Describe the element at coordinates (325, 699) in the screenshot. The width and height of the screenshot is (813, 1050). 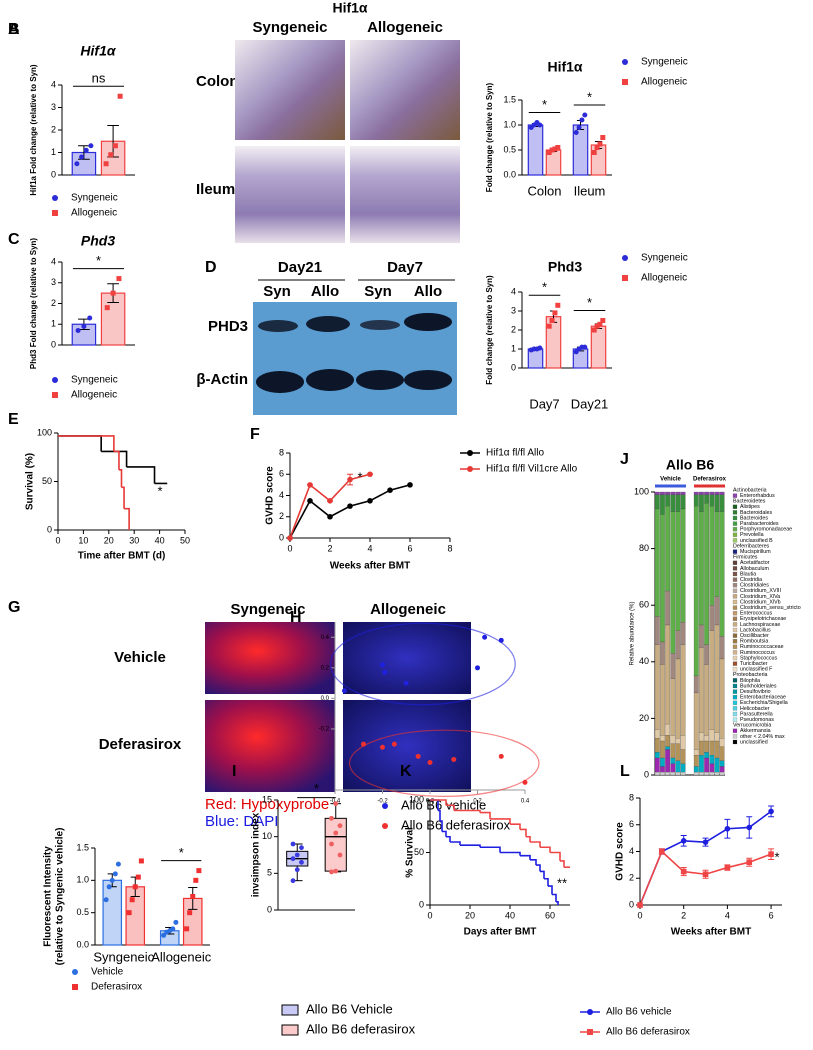
I see `y-tick-label: 0.0` at that location.